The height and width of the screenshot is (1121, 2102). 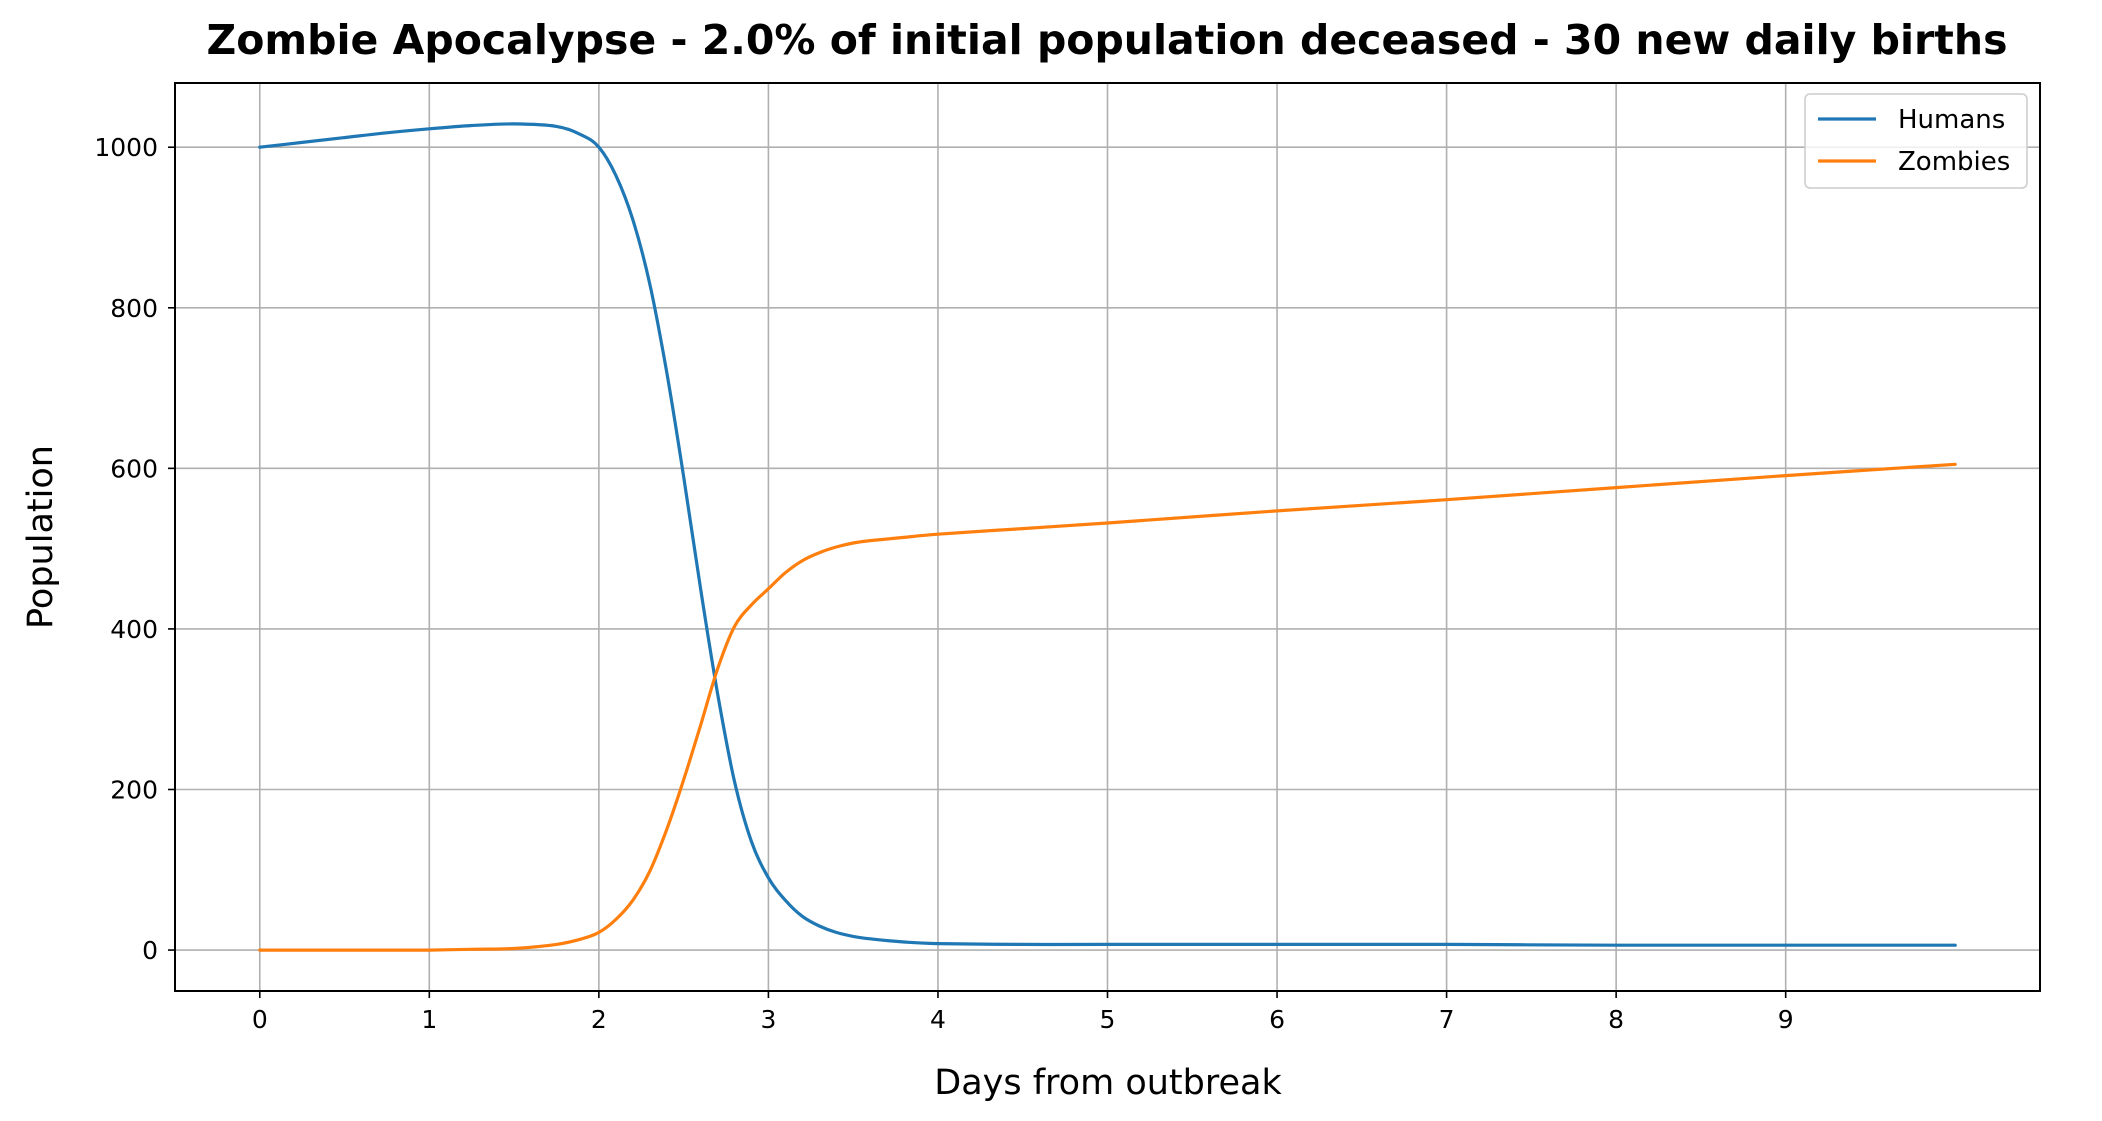 I want to click on legend-label-humans: Humans, so click(x=1951, y=120).